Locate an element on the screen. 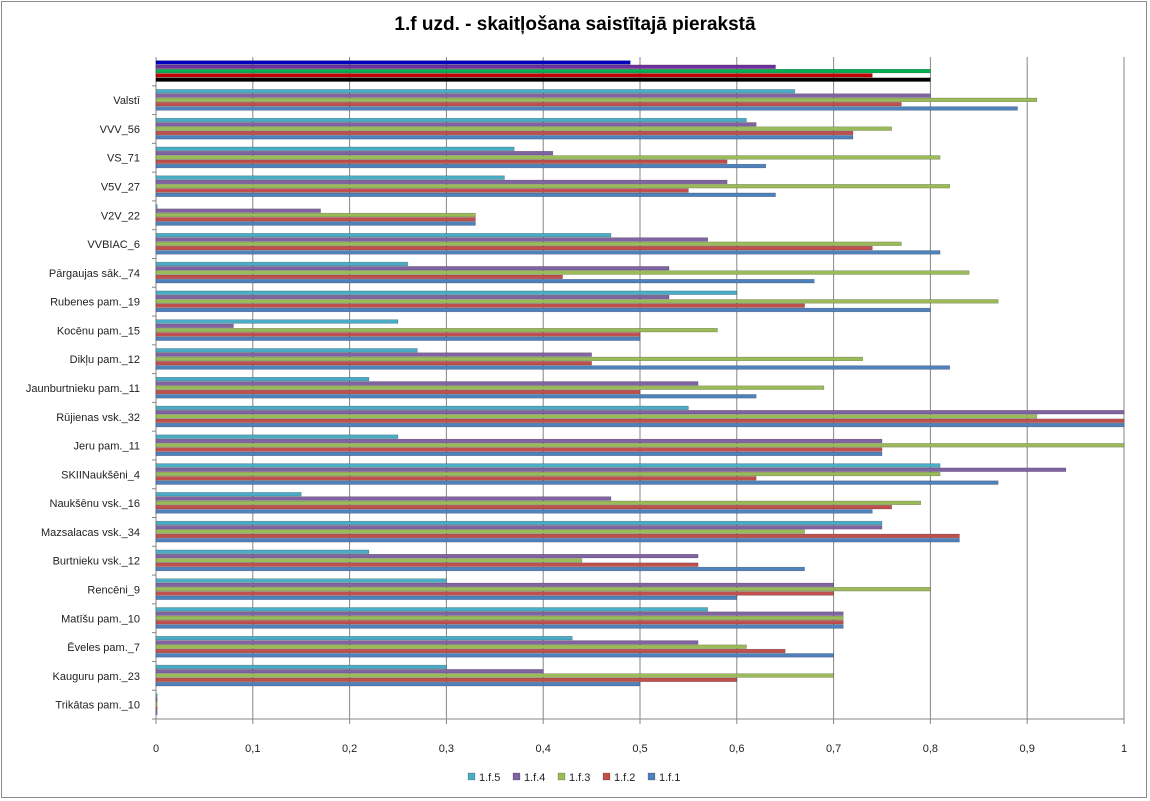 The image size is (1150, 801). category-label: Rubenes pam._19 is located at coordinates (95, 303).